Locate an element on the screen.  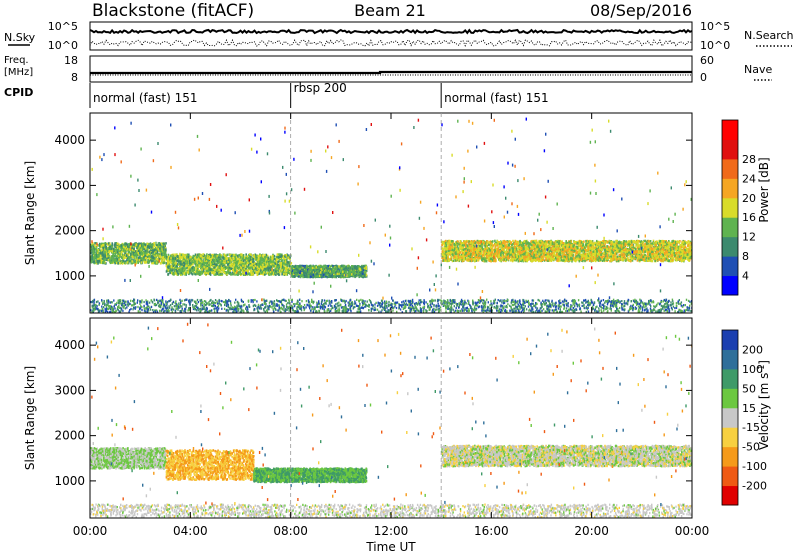
nave-tick-bottom: 0 is located at coordinates (703, 77).